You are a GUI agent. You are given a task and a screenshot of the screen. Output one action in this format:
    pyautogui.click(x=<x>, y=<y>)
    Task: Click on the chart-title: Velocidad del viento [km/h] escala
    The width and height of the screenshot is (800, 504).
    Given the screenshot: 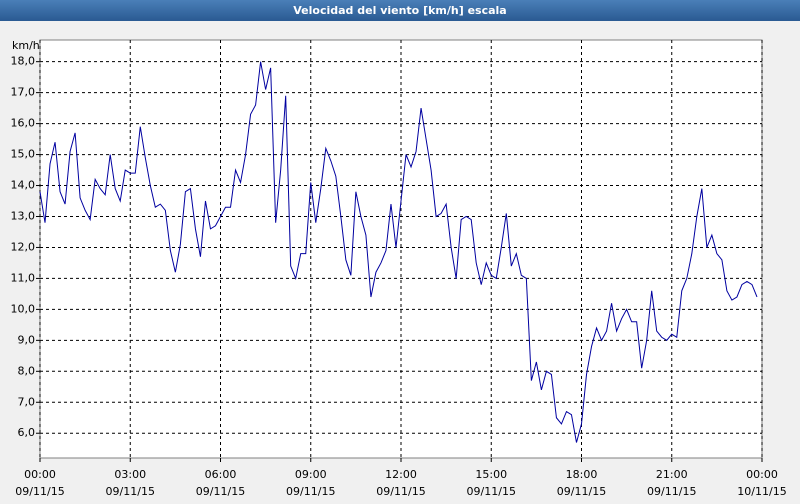 What is the action you would take?
    pyautogui.click(x=399, y=10)
    